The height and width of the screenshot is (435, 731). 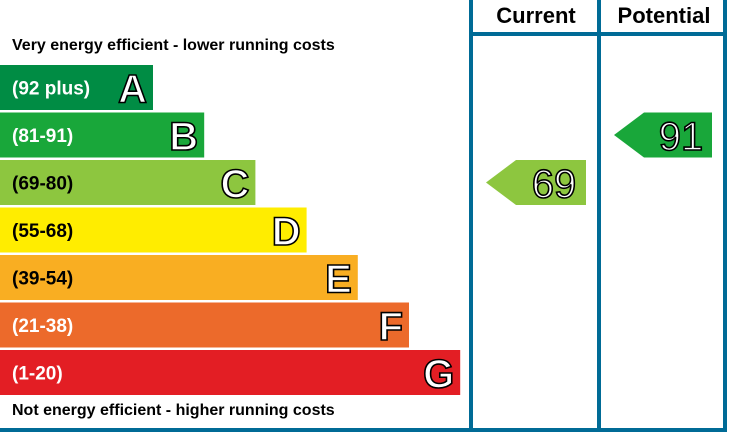 I want to click on current-rating-arrow, so click(x=536, y=182).